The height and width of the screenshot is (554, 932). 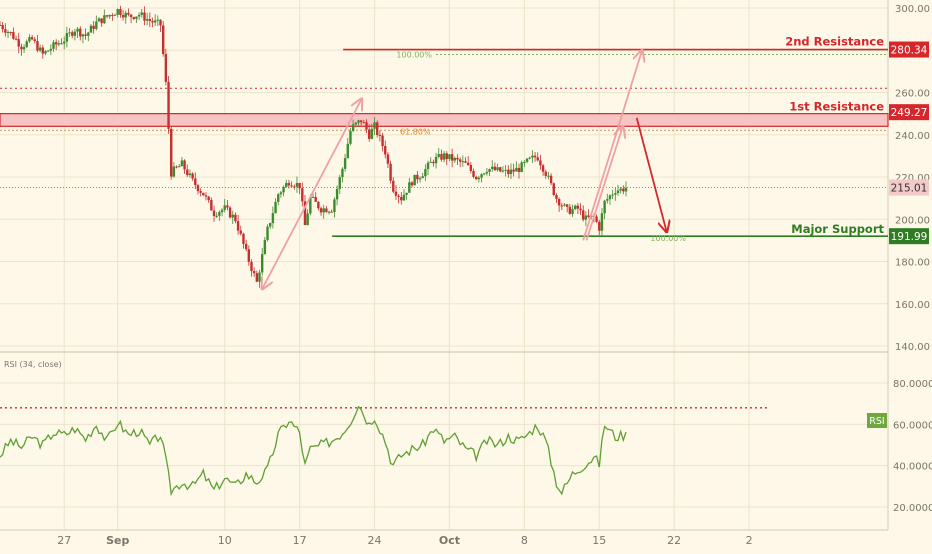 I want to click on resistance-band, so click(x=444, y=120).